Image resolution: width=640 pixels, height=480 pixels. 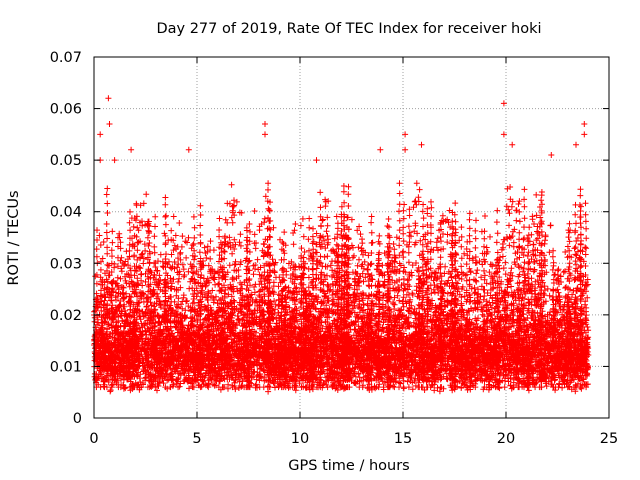 What do you see at coordinates (66, 161) in the screenshot?
I see `y-tick-label: 0.05` at bounding box center [66, 161].